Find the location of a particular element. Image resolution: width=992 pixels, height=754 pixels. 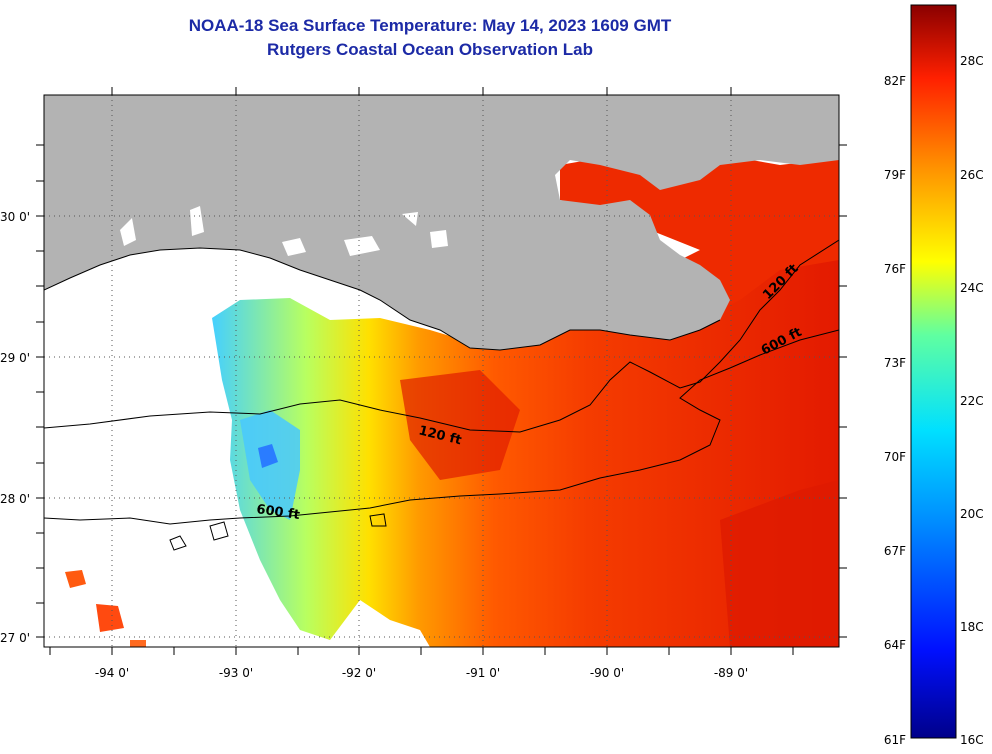

lon-label-94: -94 0' is located at coordinates (112, 673).